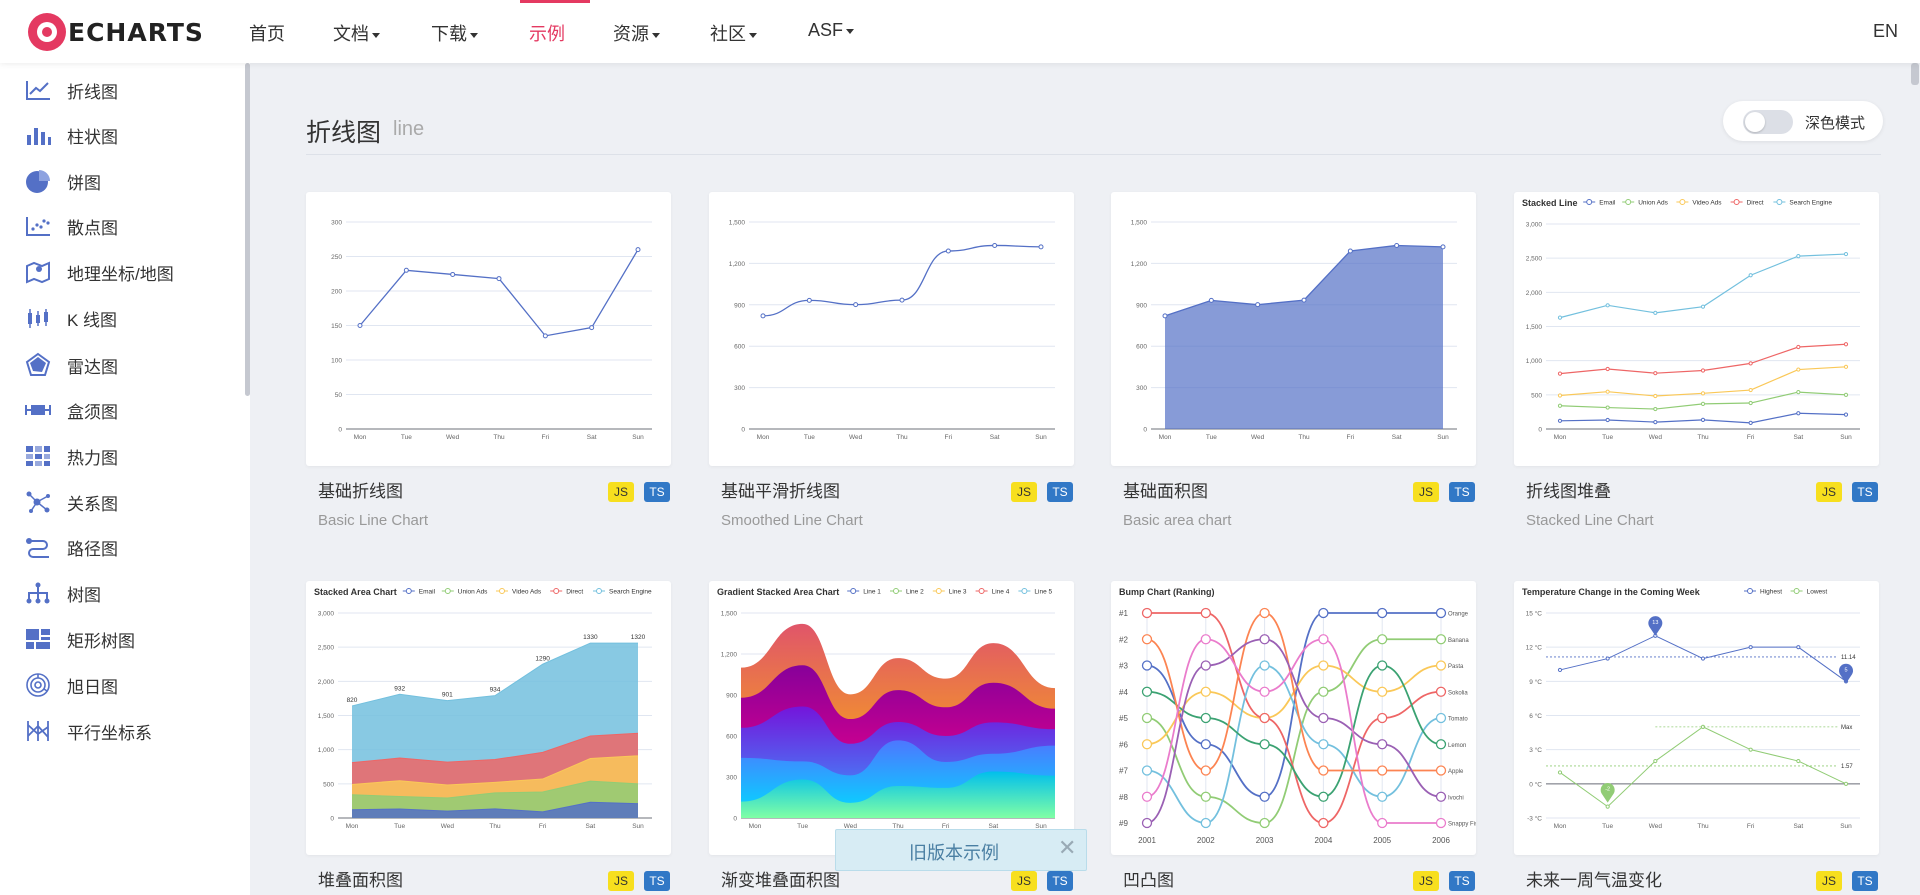 This screenshot has width=1920, height=895. What do you see at coordinates (99, 272) in the screenshot?
I see `sidebar-item-map: 地理坐标/地图` at bounding box center [99, 272].